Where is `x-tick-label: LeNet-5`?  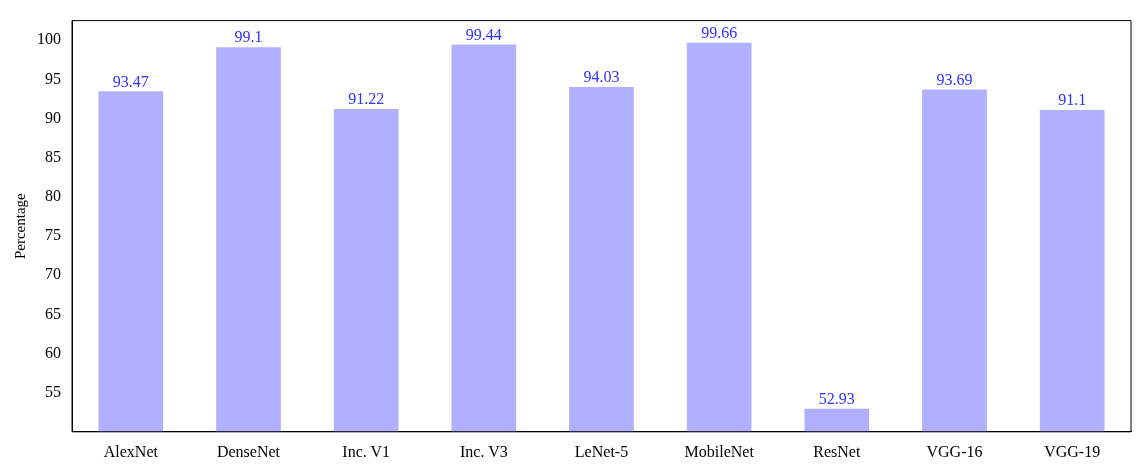
x-tick-label: LeNet-5 is located at coordinates (601, 451).